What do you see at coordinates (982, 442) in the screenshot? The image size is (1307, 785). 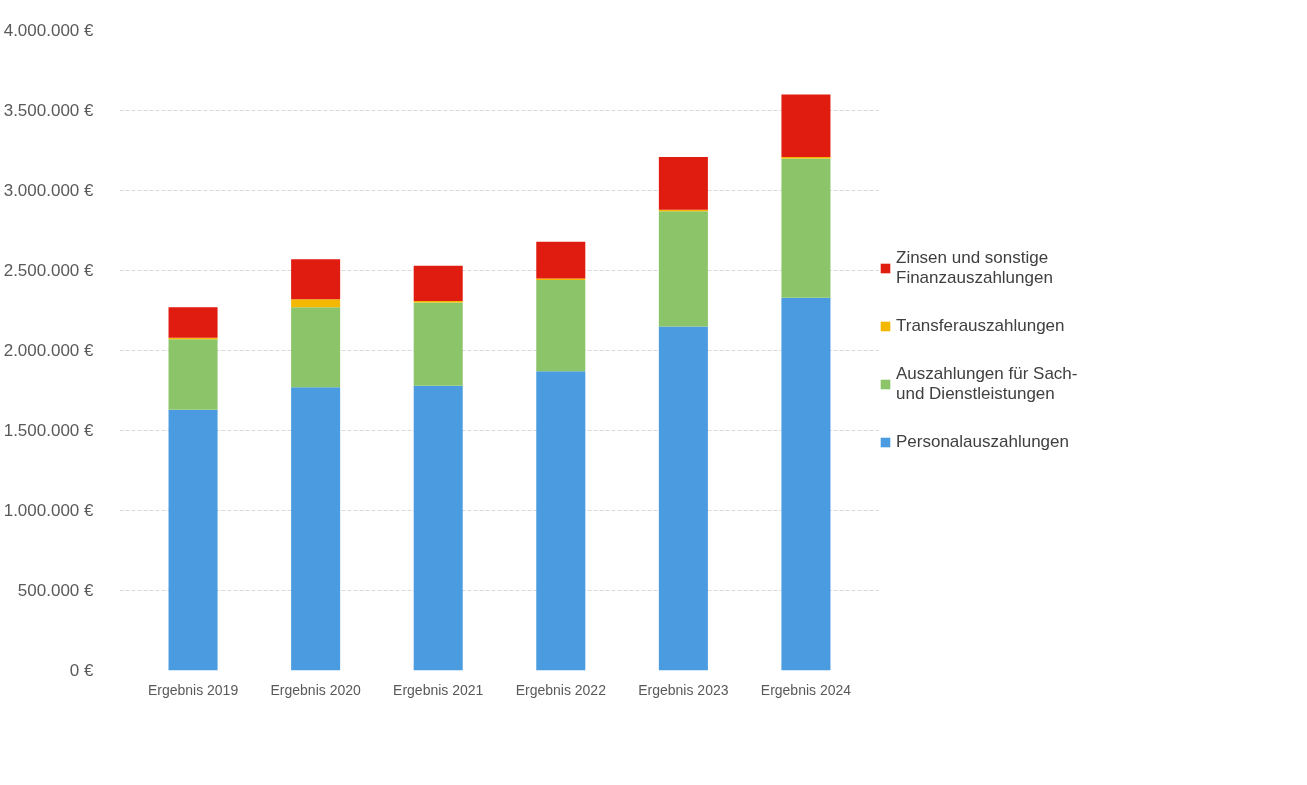 I see `legend-label: Personalauszahlungen` at bounding box center [982, 442].